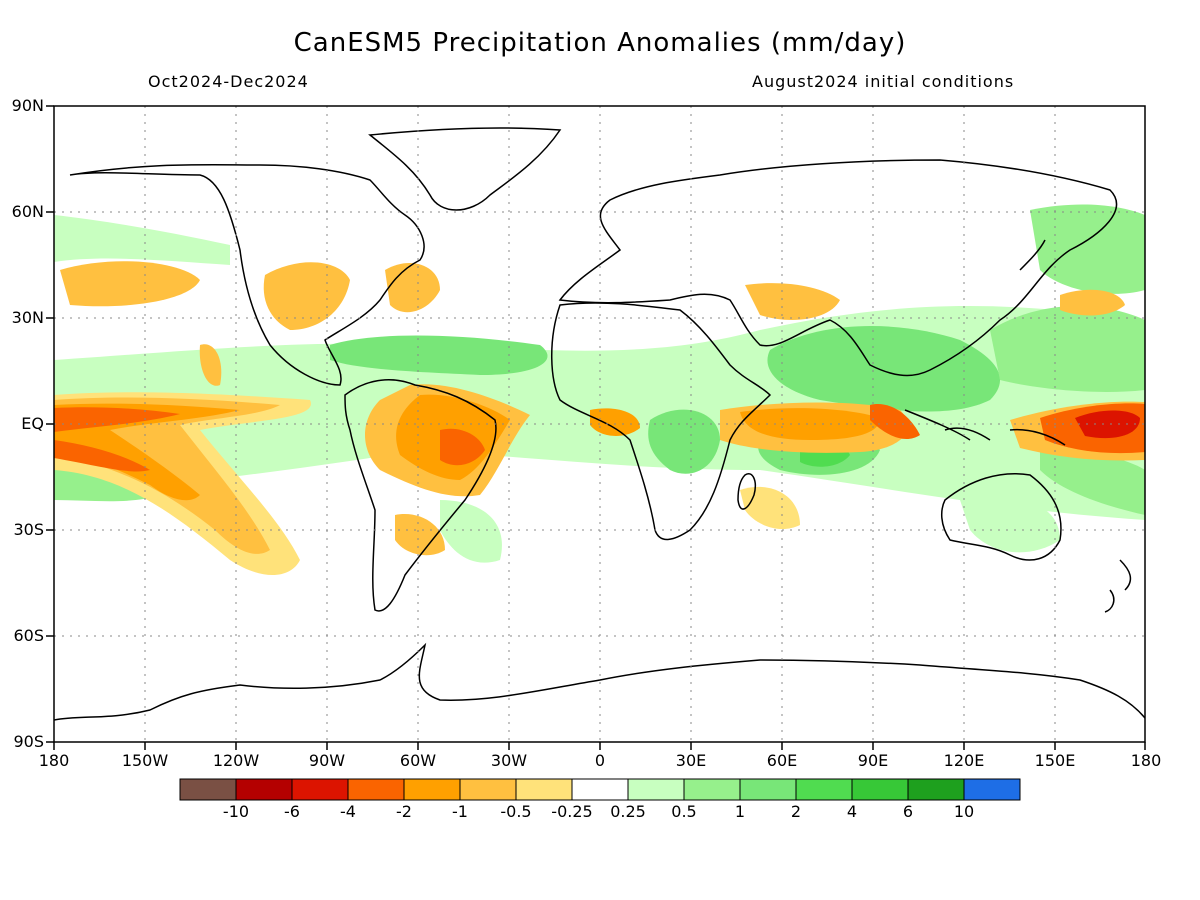  I want to click on dry-amazon-core, so click(462, 447).